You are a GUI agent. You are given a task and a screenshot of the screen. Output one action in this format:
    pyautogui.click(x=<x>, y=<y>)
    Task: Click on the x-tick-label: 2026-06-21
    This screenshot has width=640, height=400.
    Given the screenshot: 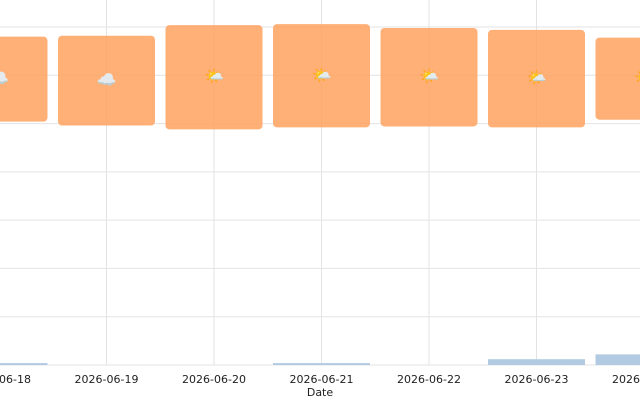 What is the action you would take?
    pyautogui.click(x=322, y=379)
    